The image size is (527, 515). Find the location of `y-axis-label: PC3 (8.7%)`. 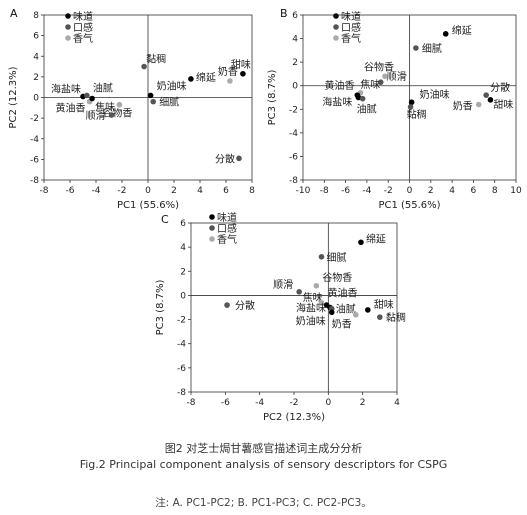

y-axis-label: PC3 (8.7%) is located at coordinates (272, 98).